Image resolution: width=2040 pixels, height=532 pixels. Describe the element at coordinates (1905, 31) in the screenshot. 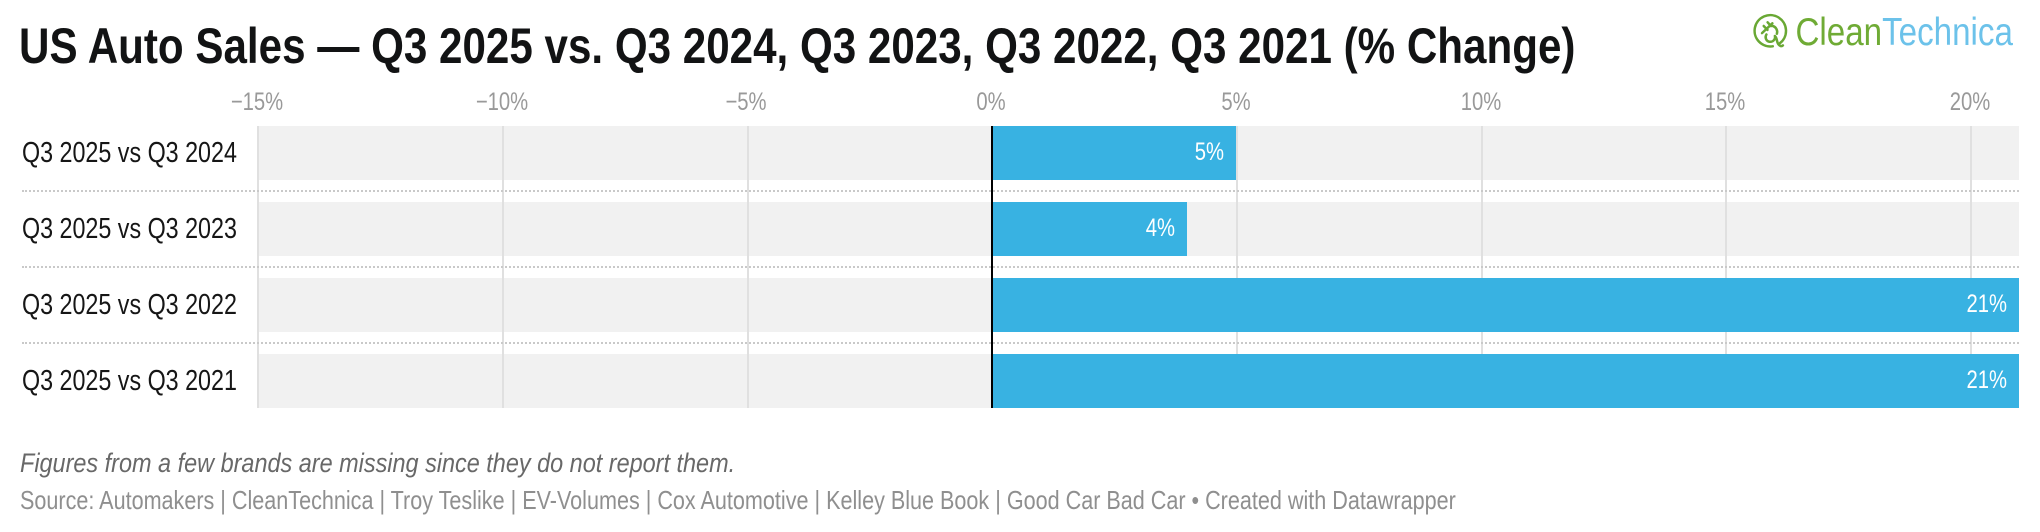

I see `svg-text: CleanTechnica` at that location.